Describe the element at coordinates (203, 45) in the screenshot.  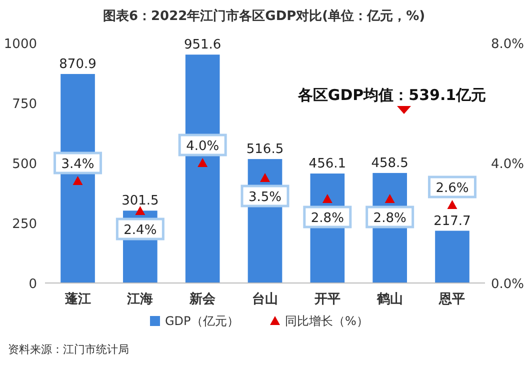
I see `data-label: 951.6` at that location.